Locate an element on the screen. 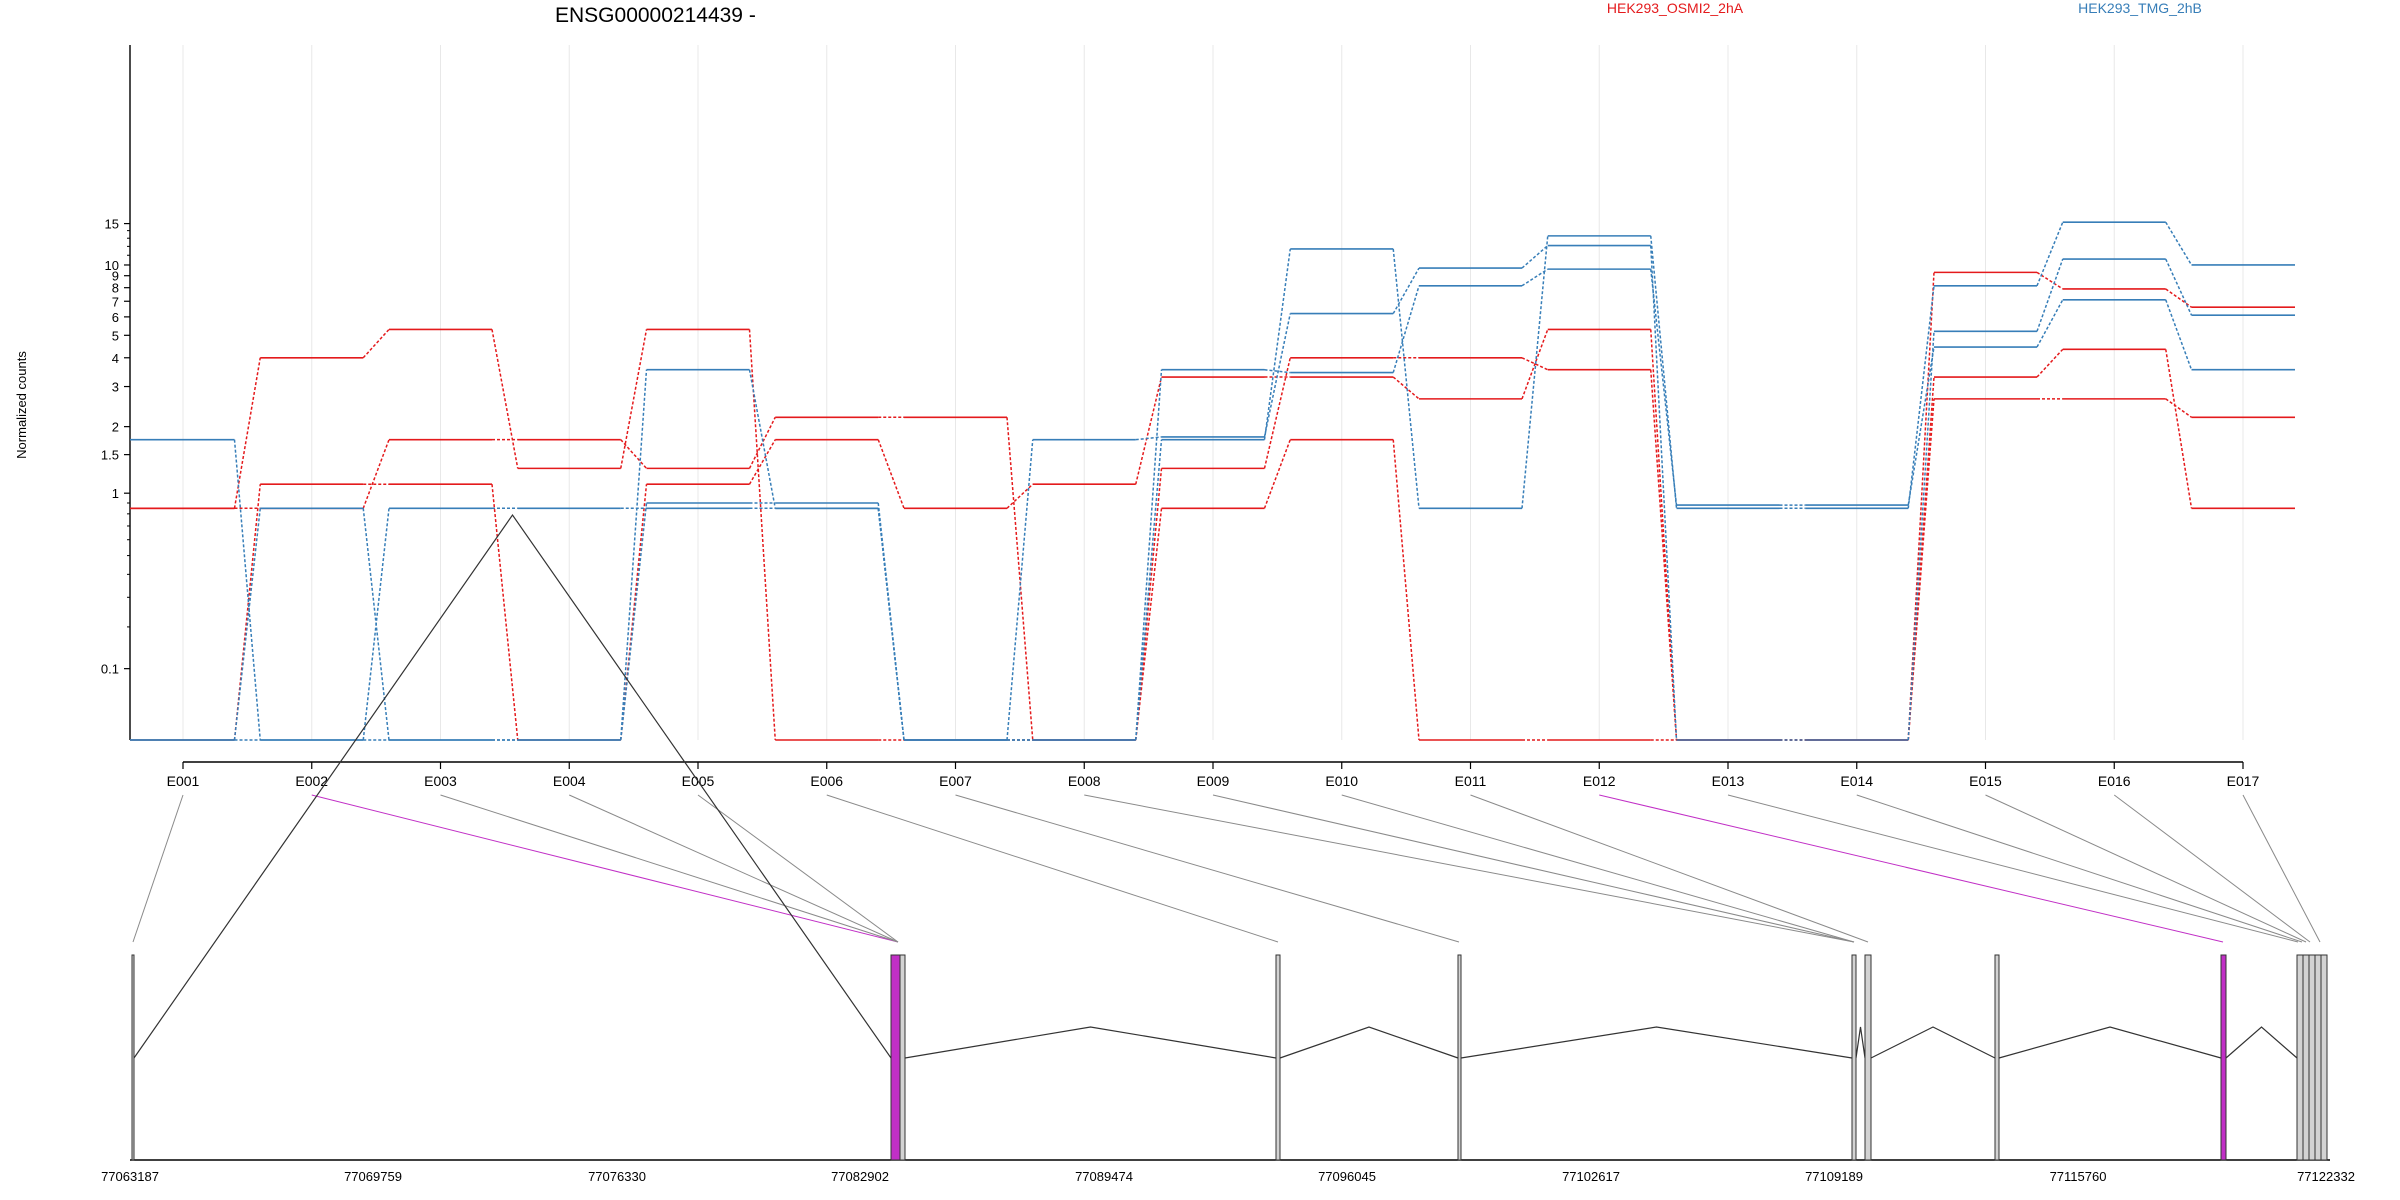 The height and width of the screenshot is (1200, 2400). coordinate-tick-label: 77109189 is located at coordinates (1834, 1176).